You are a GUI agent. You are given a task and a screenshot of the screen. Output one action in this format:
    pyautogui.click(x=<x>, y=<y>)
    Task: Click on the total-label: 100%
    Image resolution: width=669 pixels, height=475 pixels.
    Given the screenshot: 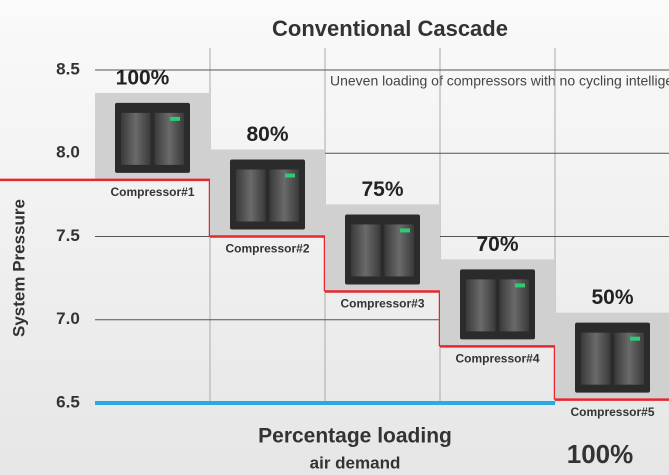 What is the action you would take?
    pyautogui.click(x=600, y=454)
    